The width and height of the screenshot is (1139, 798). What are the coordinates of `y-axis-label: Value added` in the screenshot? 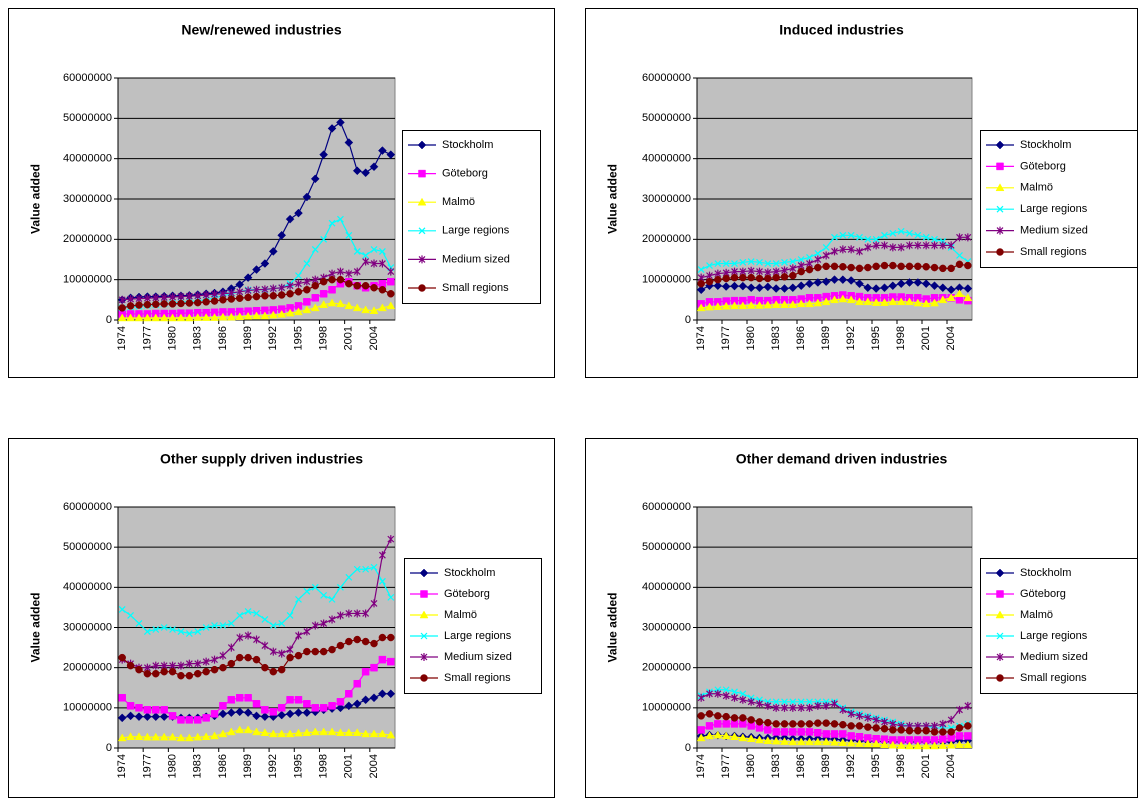 It's located at (613, 627).